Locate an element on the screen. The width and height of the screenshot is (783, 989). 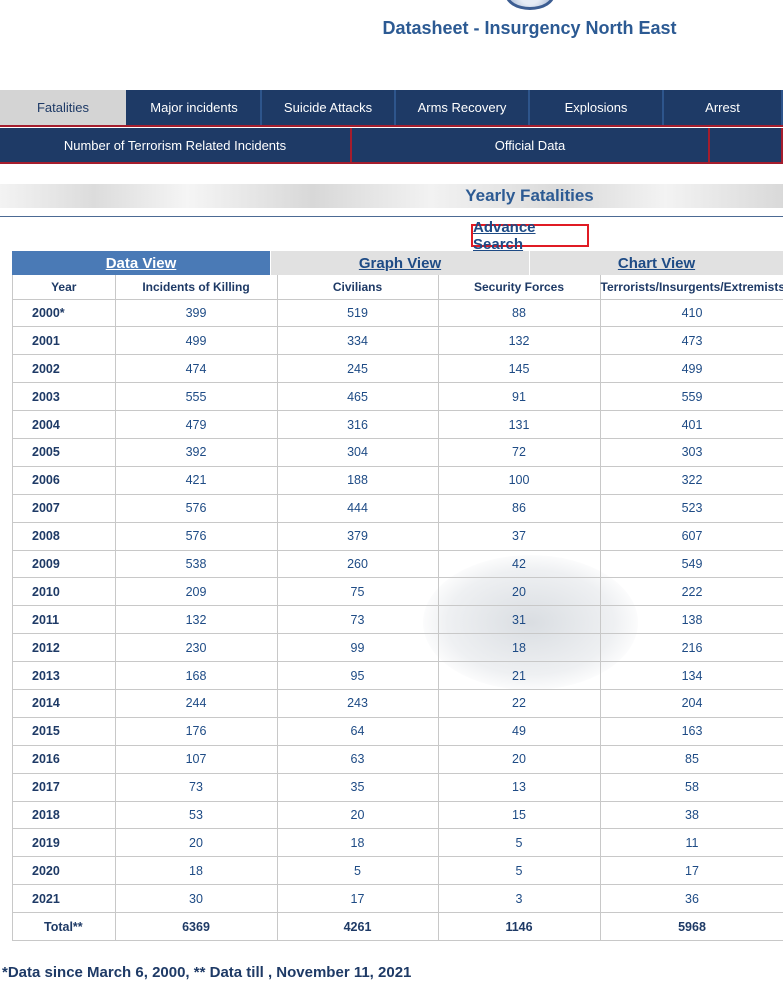
value-cell: 444 is located at coordinates (358, 508).